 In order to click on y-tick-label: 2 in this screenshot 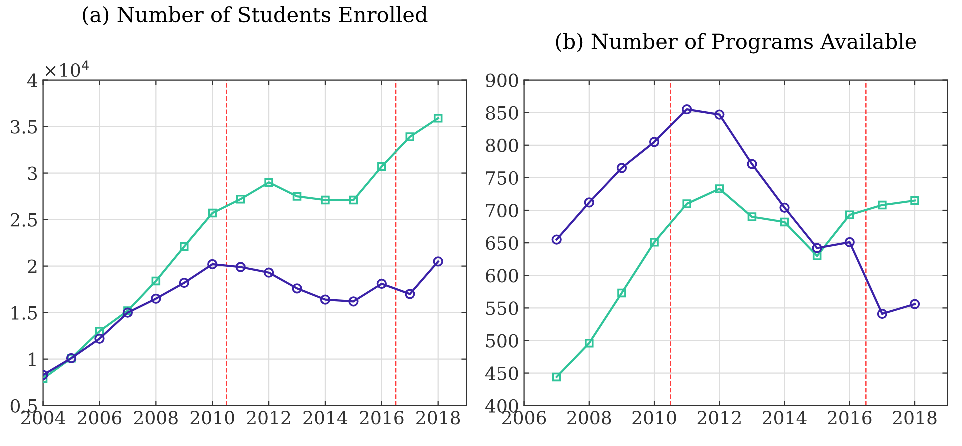, I will do `click(32, 267)`.